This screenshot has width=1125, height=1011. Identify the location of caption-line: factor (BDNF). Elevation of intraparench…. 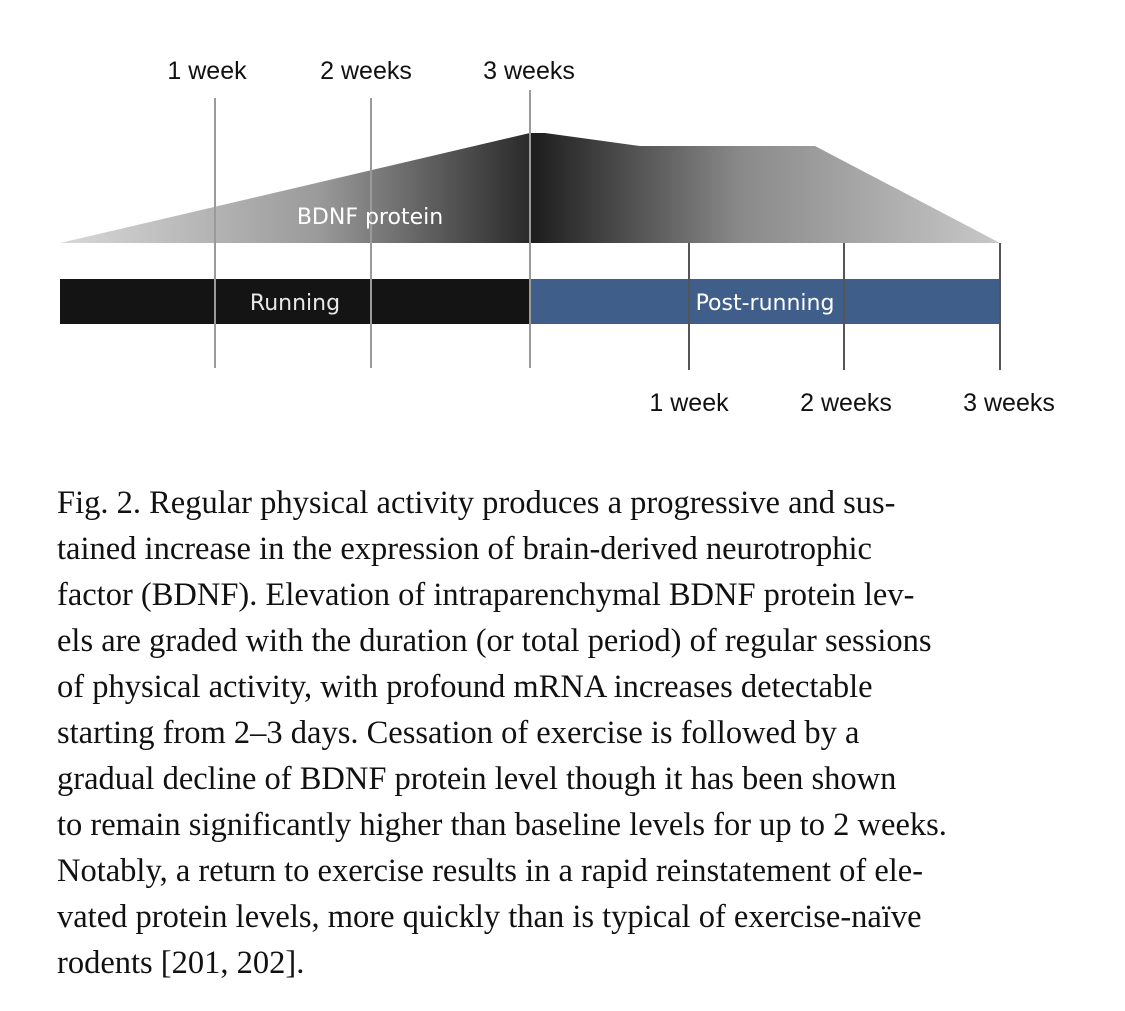
(486, 595).